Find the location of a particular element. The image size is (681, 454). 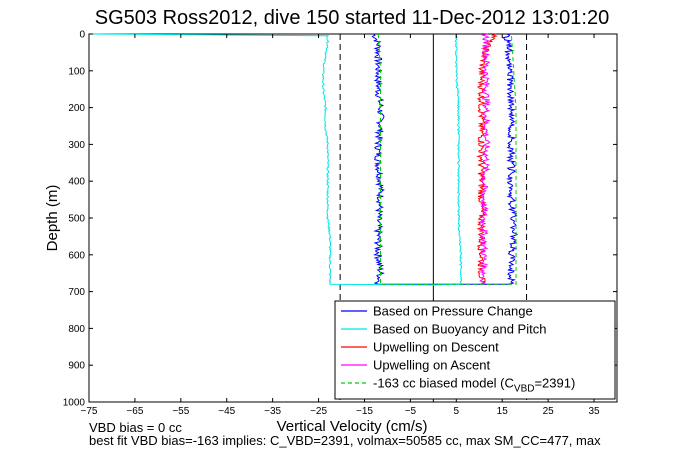

y-tick-label-0: 0 is located at coordinates (82, 35).